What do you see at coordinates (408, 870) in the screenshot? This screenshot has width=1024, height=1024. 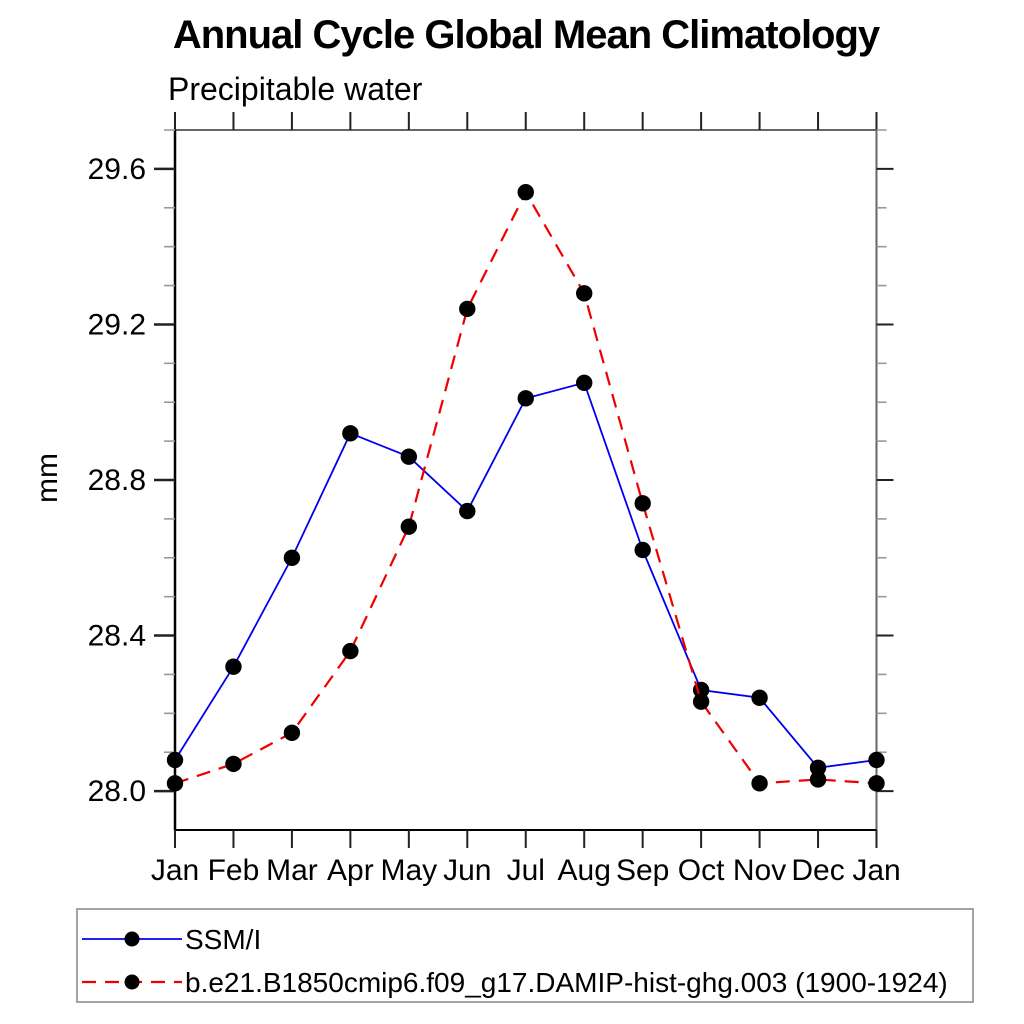 I see `x-tick-label: May` at bounding box center [408, 870].